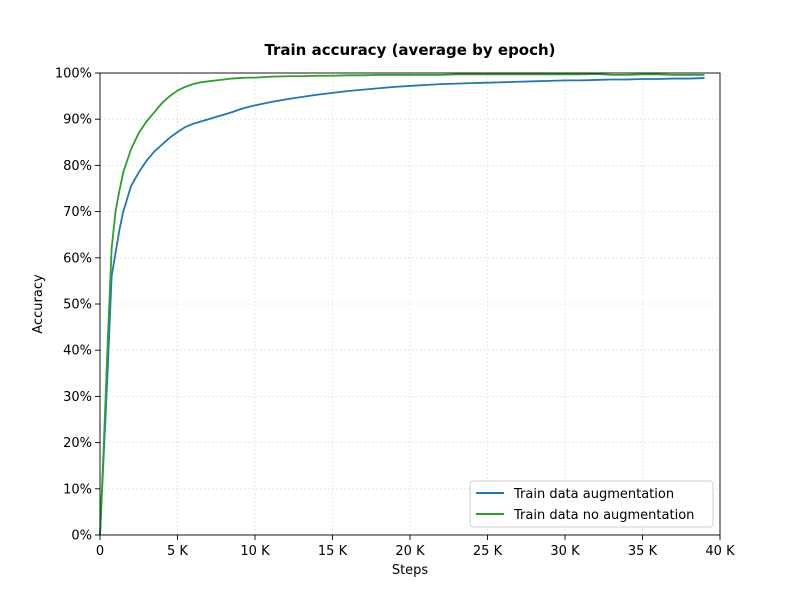 This screenshot has height=600, width=800. What do you see at coordinates (565, 551) in the screenshot?
I see `x-tick-label: 30 K` at bounding box center [565, 551].